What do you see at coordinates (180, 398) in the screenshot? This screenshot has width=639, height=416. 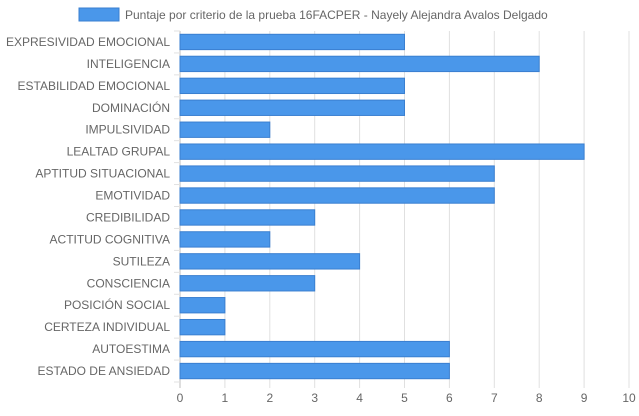 I see `x-tick-label: 0` at bounding box center [180, 398].